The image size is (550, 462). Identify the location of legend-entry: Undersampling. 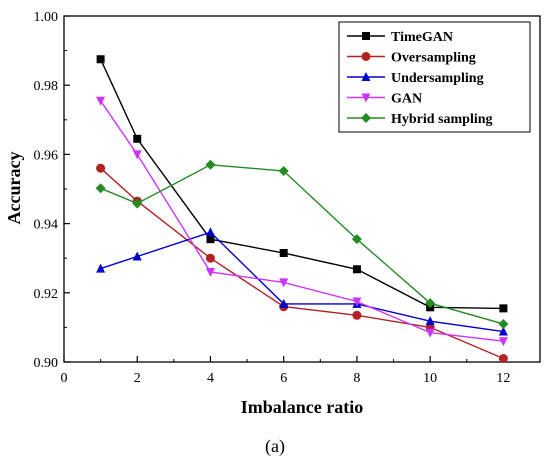
(415, 78).